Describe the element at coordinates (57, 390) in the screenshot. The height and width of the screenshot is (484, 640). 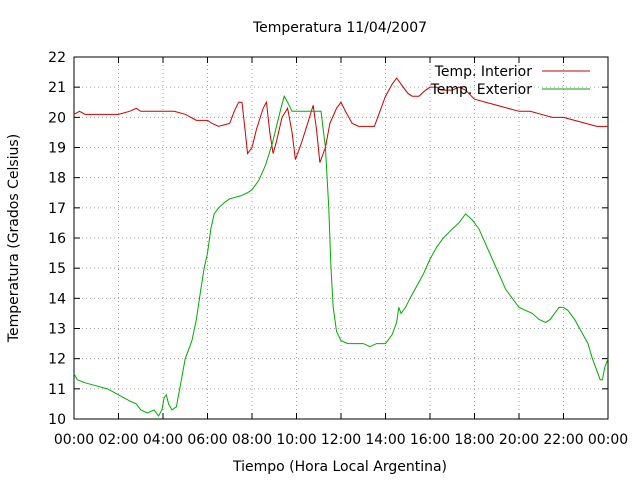
I see `y-tick-label: 11` at that location.